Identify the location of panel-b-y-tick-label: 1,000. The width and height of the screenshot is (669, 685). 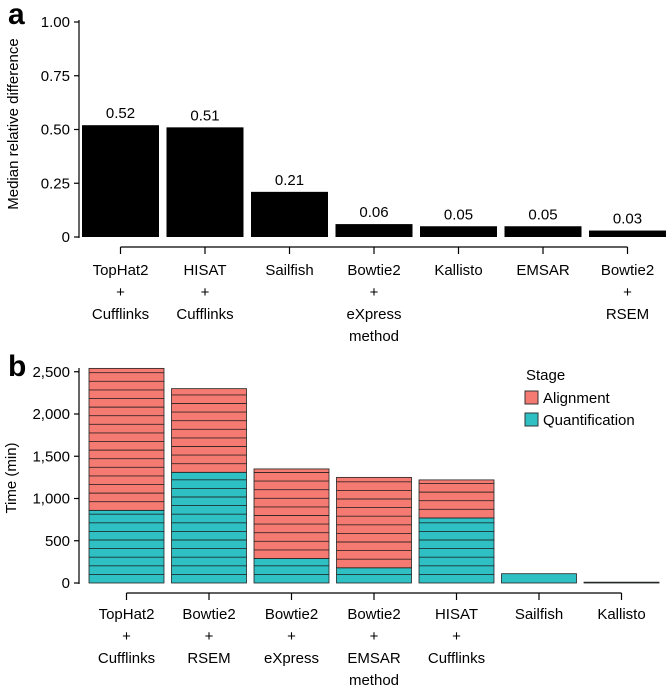
(51, 499).